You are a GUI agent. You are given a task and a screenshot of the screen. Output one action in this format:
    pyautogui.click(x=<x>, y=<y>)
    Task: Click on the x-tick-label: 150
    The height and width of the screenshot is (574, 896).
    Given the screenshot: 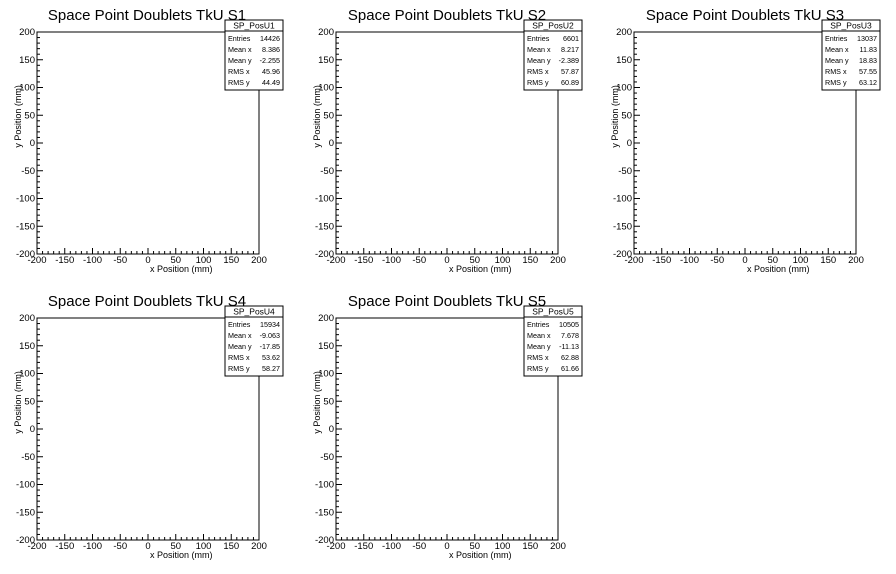 What is the action you would take?
    pyautogui.click(x=231, y=260)
    